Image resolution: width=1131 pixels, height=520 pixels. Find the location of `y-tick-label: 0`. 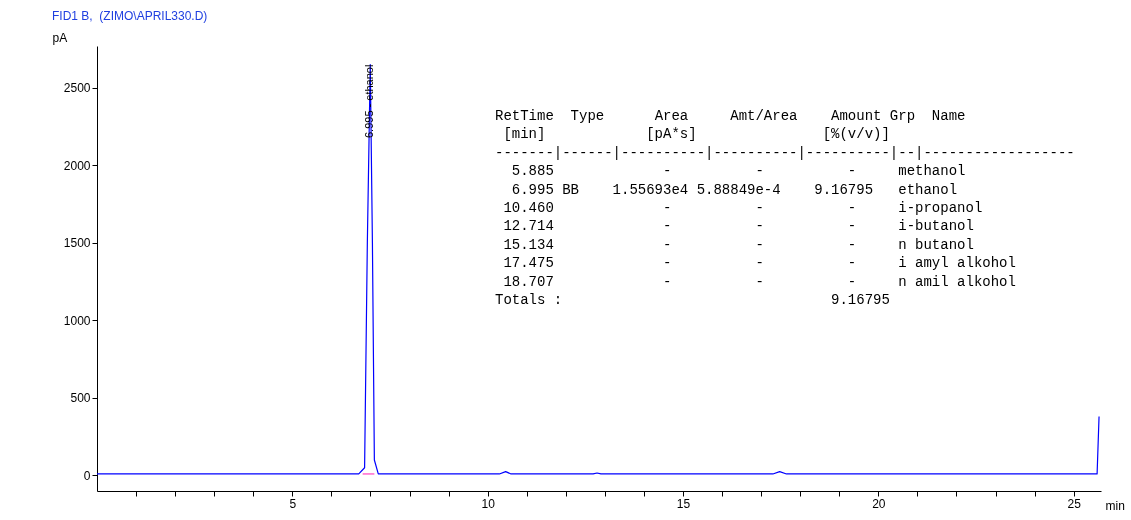

y-tick-label: 0 is located at coordinates (87, 475).